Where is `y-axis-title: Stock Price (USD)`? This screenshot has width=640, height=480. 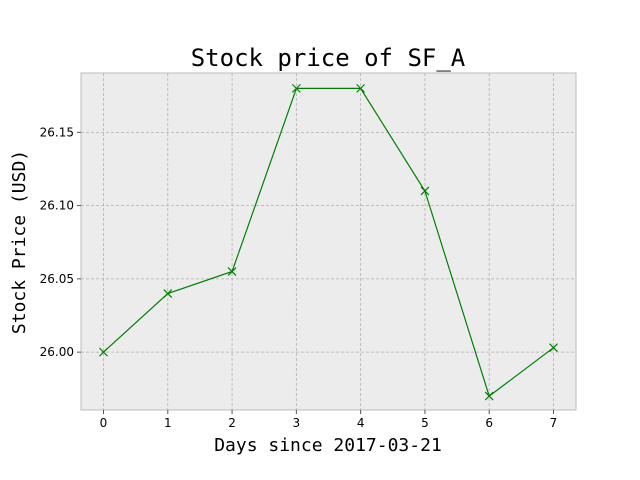
y-axis-title: Stock Price (USD) is located at coordinates (19, 242).